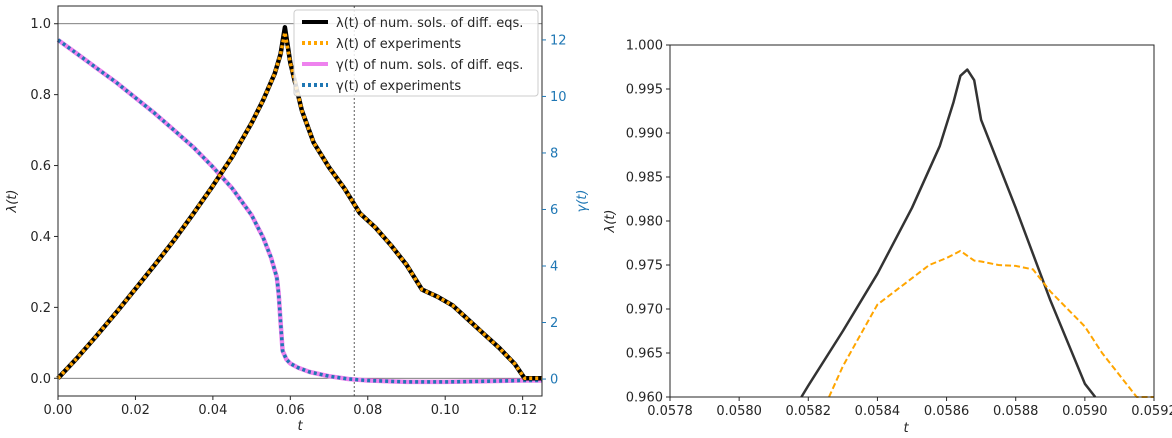 The height and width of the screenshot is (438, 1172). I want to click on left-y2-tick-label-0: 0, so click(554, 380).